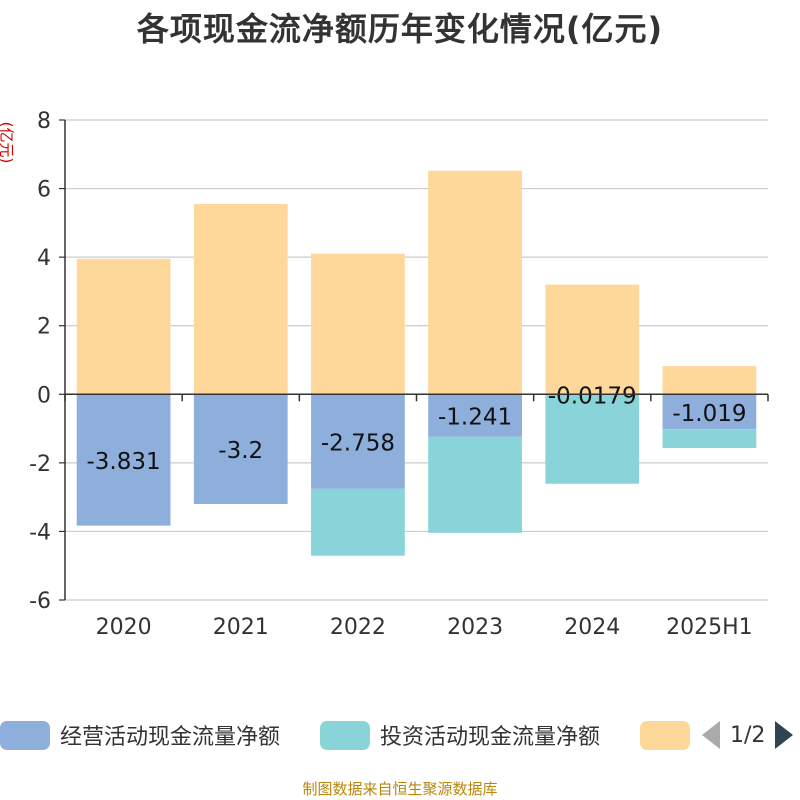  I want to click on legend-pager: 1/2, so click(748, 735).